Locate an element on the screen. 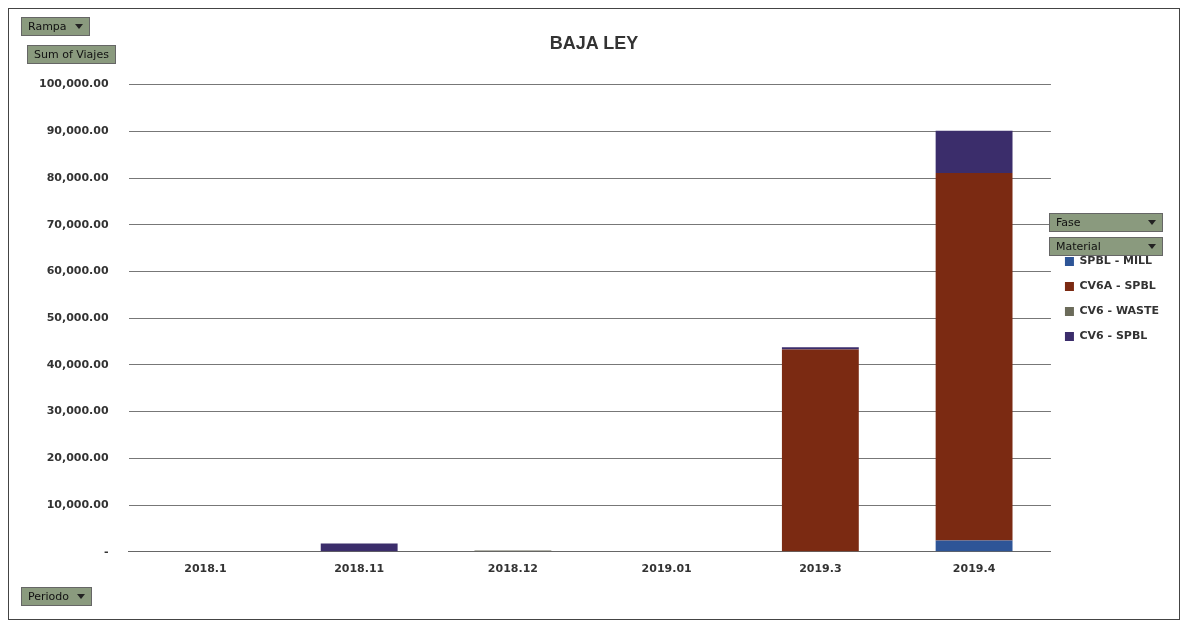 The image size is (1188, 629). y-tick-label: 10,000.00 is located at coordinates (77, 504).